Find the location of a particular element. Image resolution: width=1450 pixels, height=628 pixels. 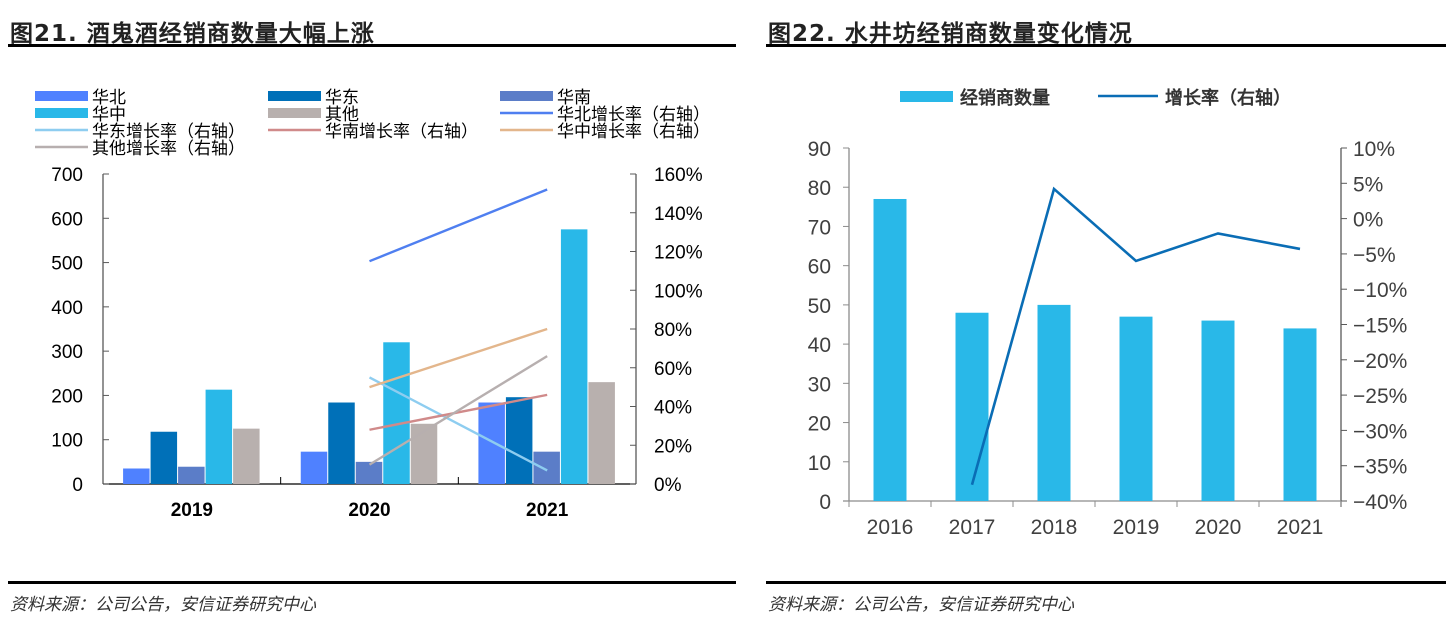

bar-华东-2019 is located at coordinates (164, 457).